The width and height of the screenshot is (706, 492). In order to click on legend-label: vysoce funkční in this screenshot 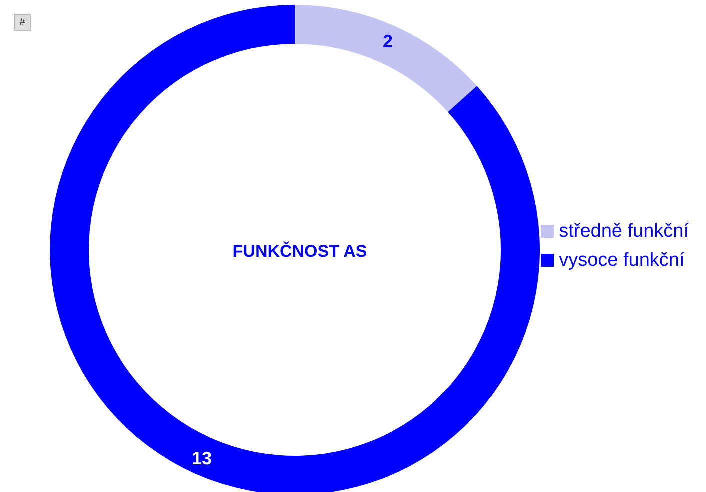, I will do `click(622, 260)`.